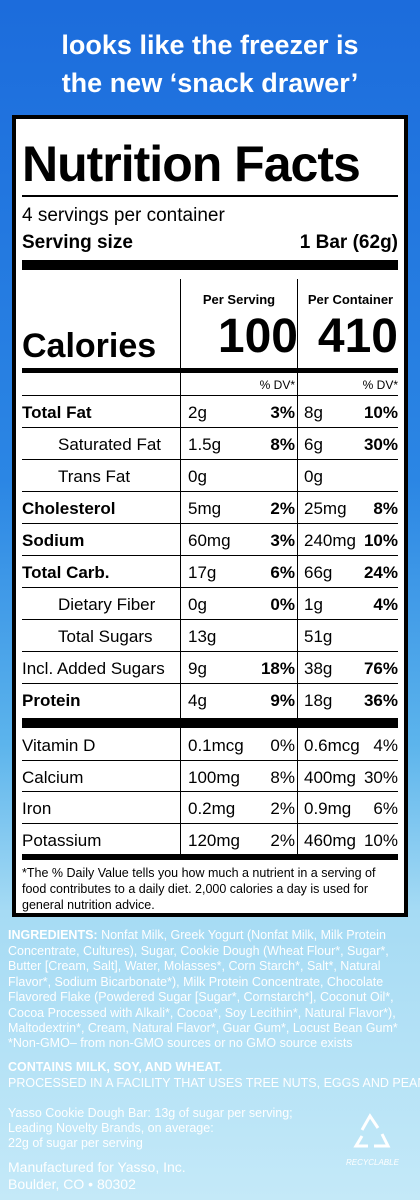 This screenshot has width=420, height=1200. I want to click on amount: 0.2mg, so click(212, 808).